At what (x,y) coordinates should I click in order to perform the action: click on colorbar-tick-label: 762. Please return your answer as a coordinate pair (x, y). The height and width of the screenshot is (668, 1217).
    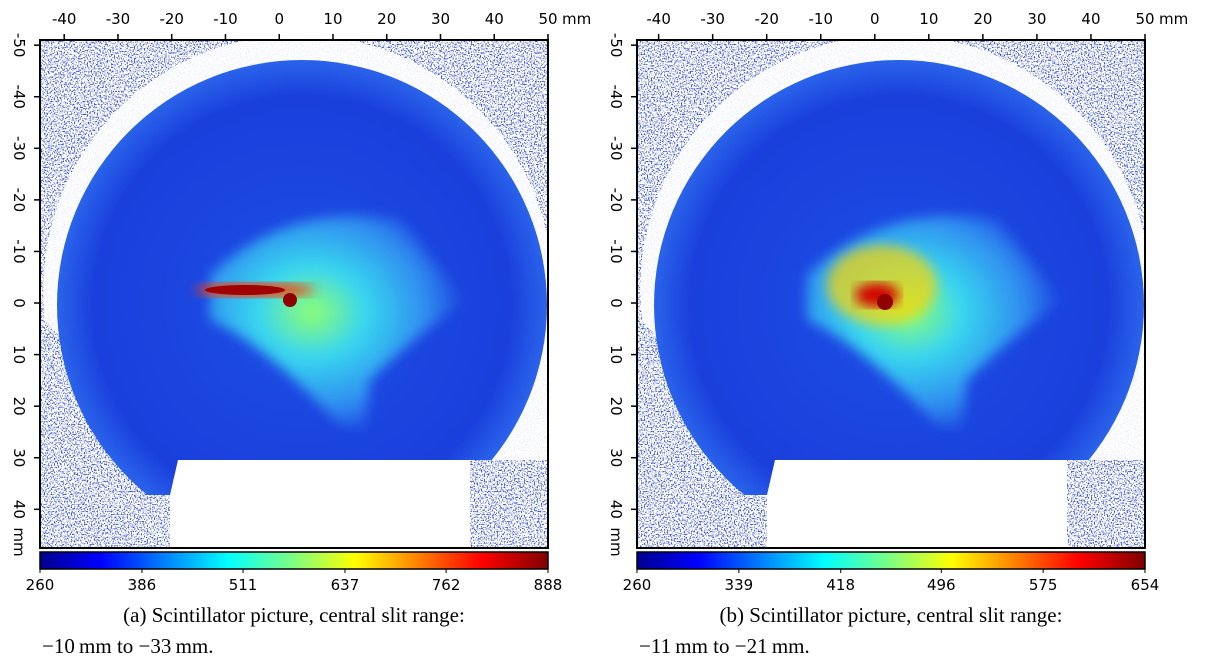
    Looking at the image, I should click on (446, 585).